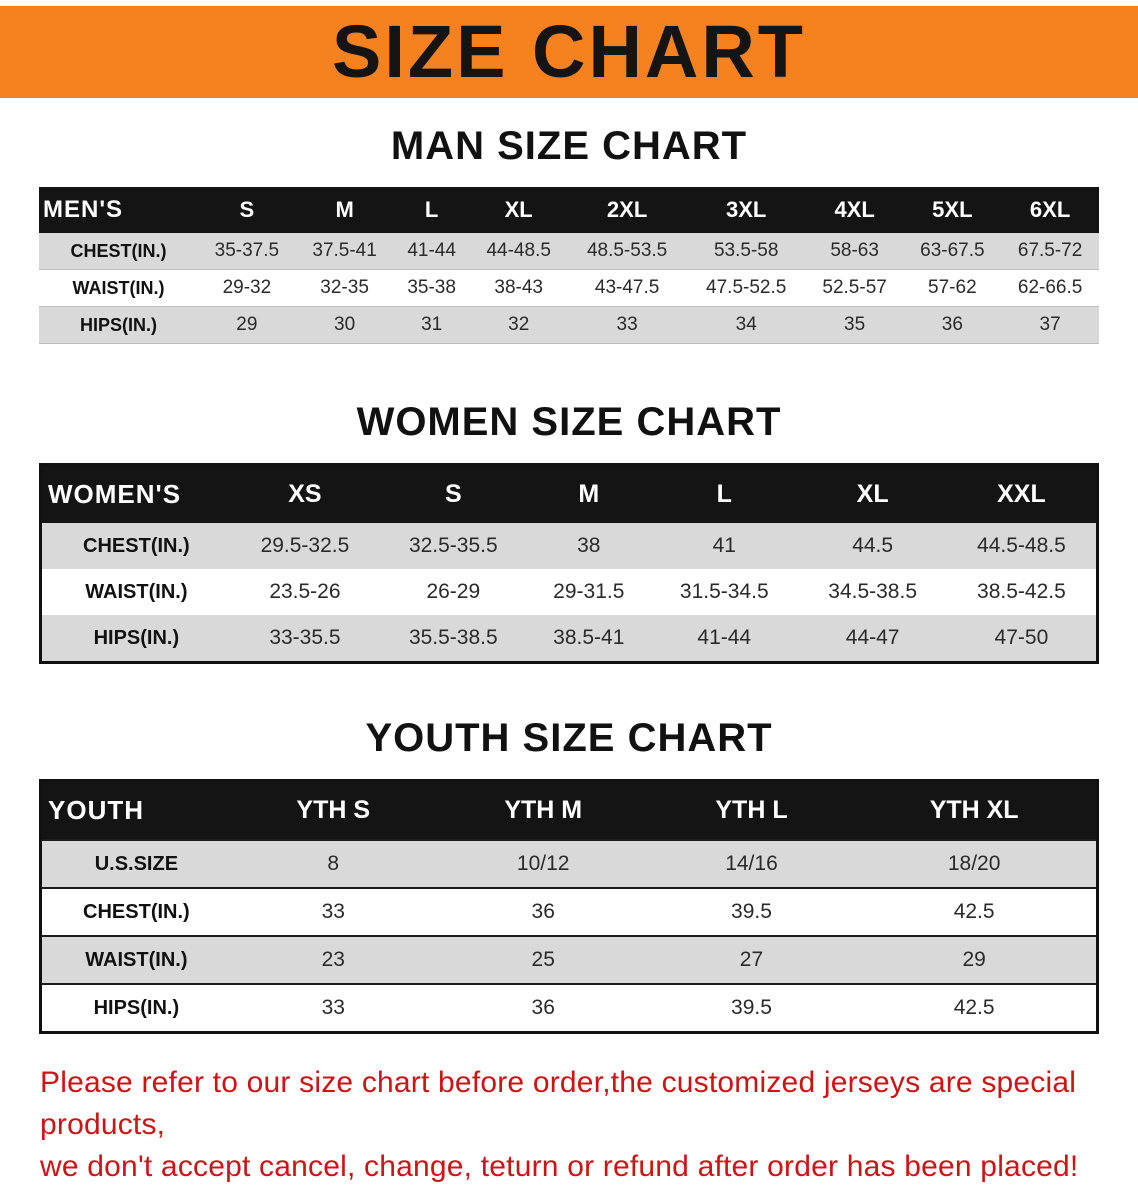 This screenshot has height=1188, width=1138. I want to click on size-column-header: XXL, so click(1022, 493).